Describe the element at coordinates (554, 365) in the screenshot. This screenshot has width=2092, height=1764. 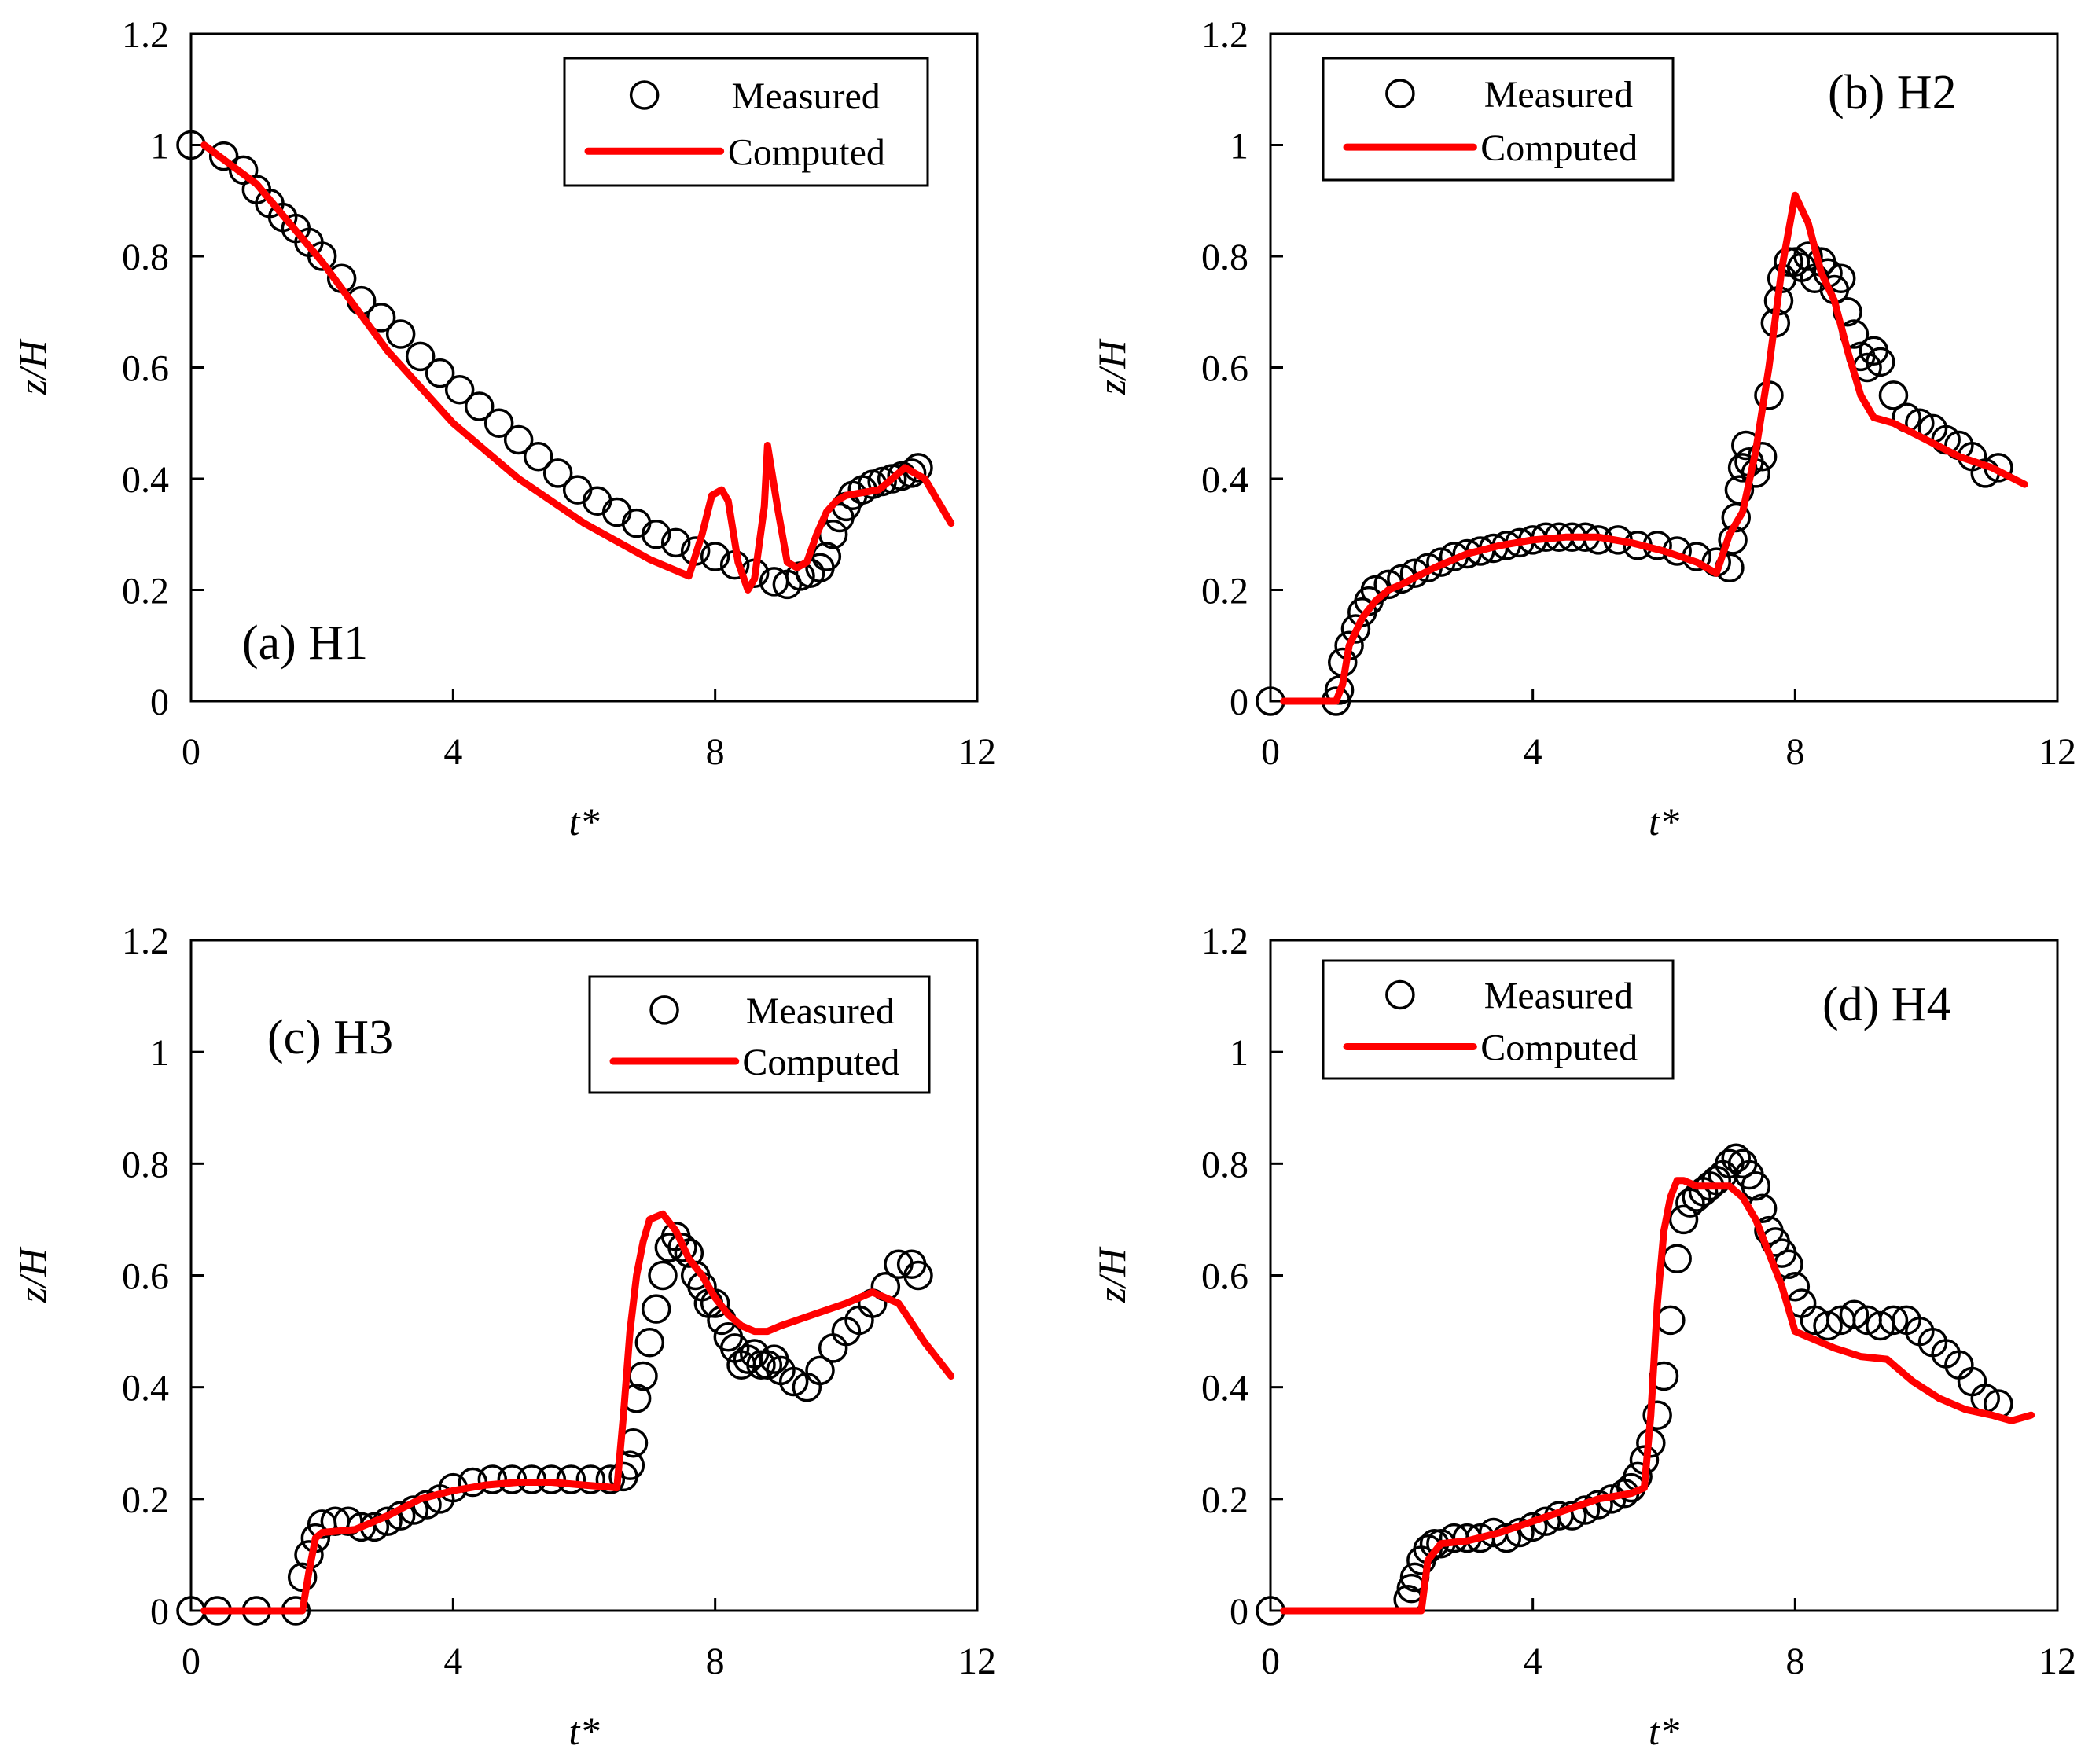
I see `measured-series` at that location.